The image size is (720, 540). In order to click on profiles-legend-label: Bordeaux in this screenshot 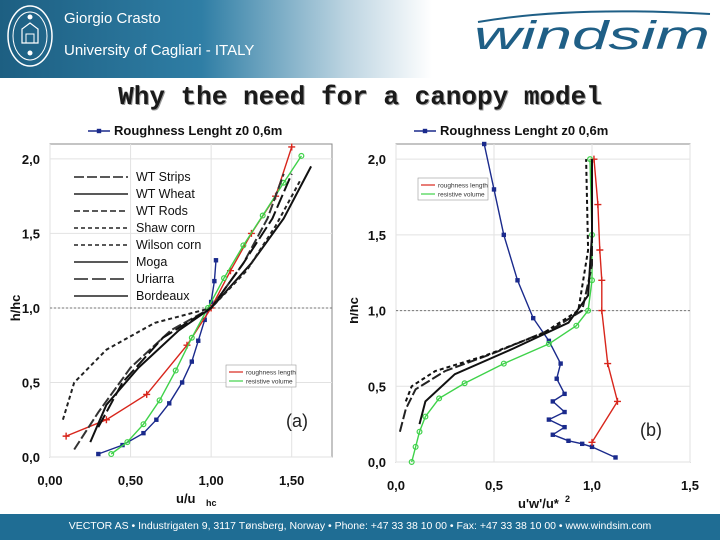, I will do `click(163, 296)`.